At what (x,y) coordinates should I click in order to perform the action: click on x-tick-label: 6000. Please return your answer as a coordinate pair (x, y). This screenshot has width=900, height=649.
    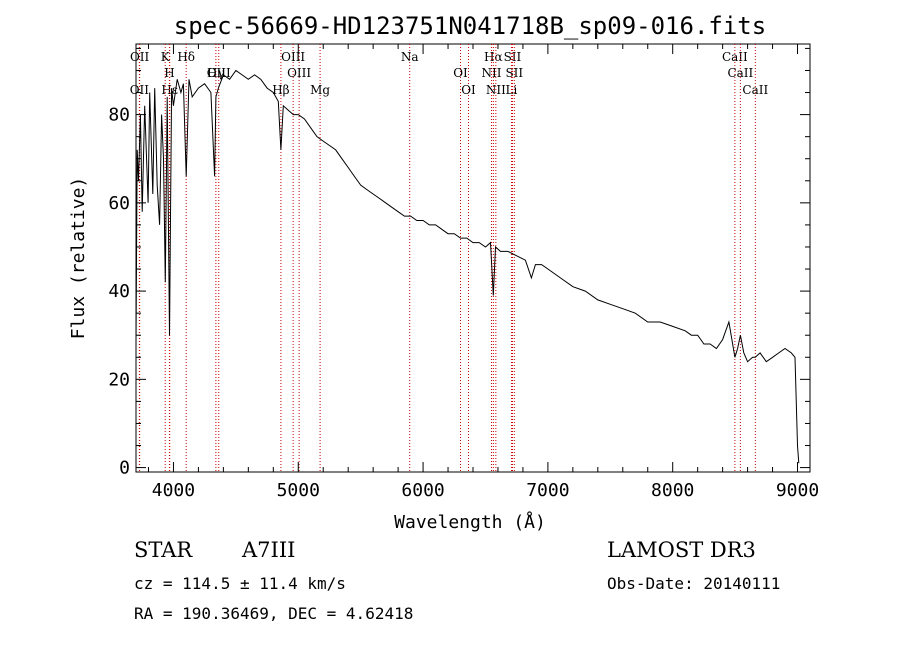
    Looking at the image, I should click on (422, 490).